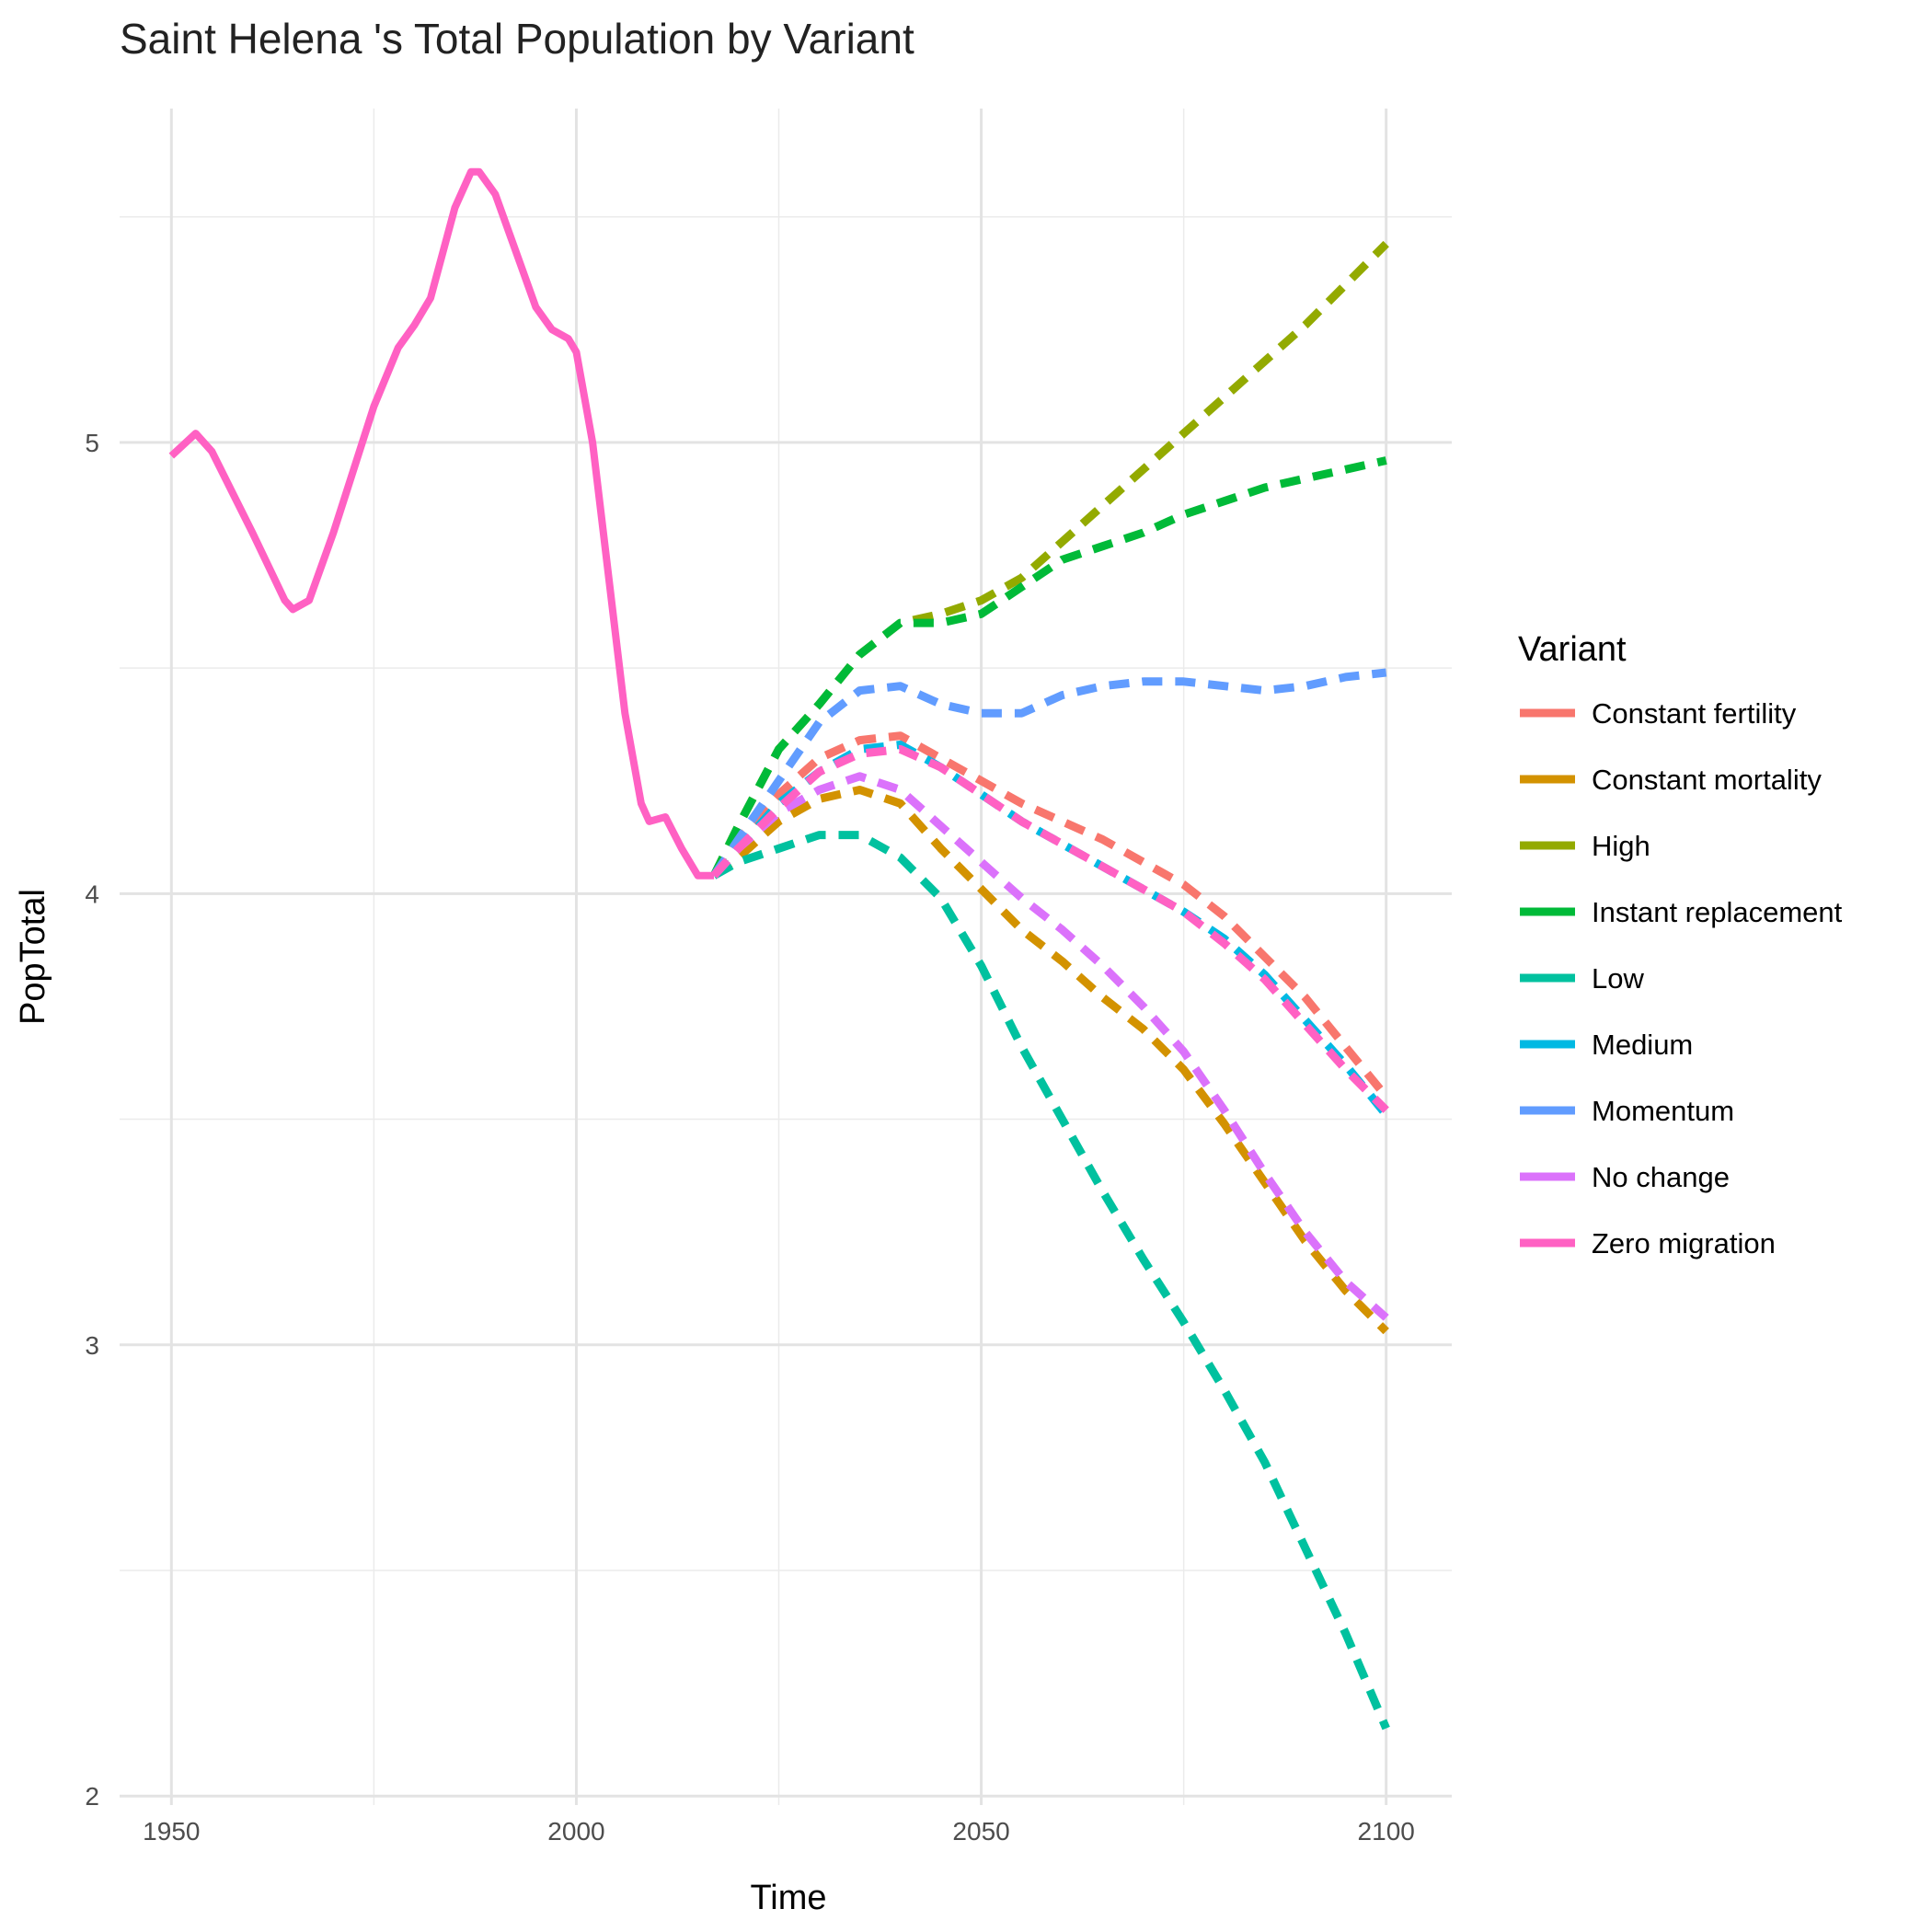 The image size is (1932, 1932). I want to click on legend-label: Instant replacement, so click(1717, 912).